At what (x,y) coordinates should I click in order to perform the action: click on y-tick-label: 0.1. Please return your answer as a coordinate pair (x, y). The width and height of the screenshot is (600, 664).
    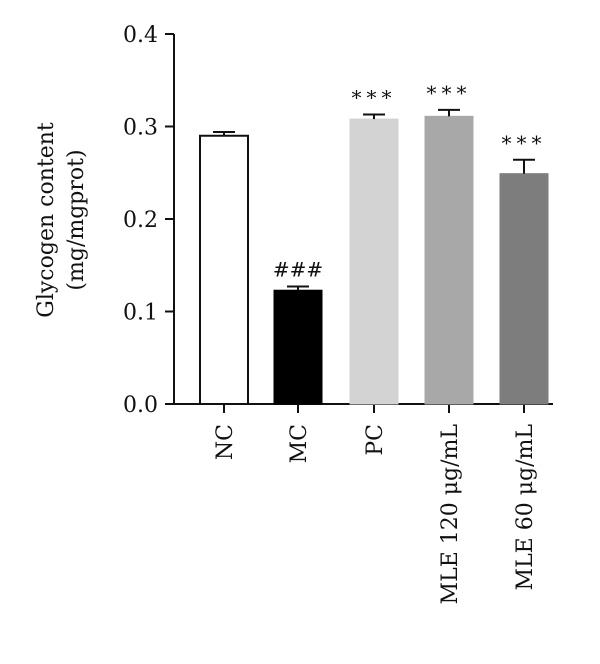
    Looking at the image, I should click on (140, 313).